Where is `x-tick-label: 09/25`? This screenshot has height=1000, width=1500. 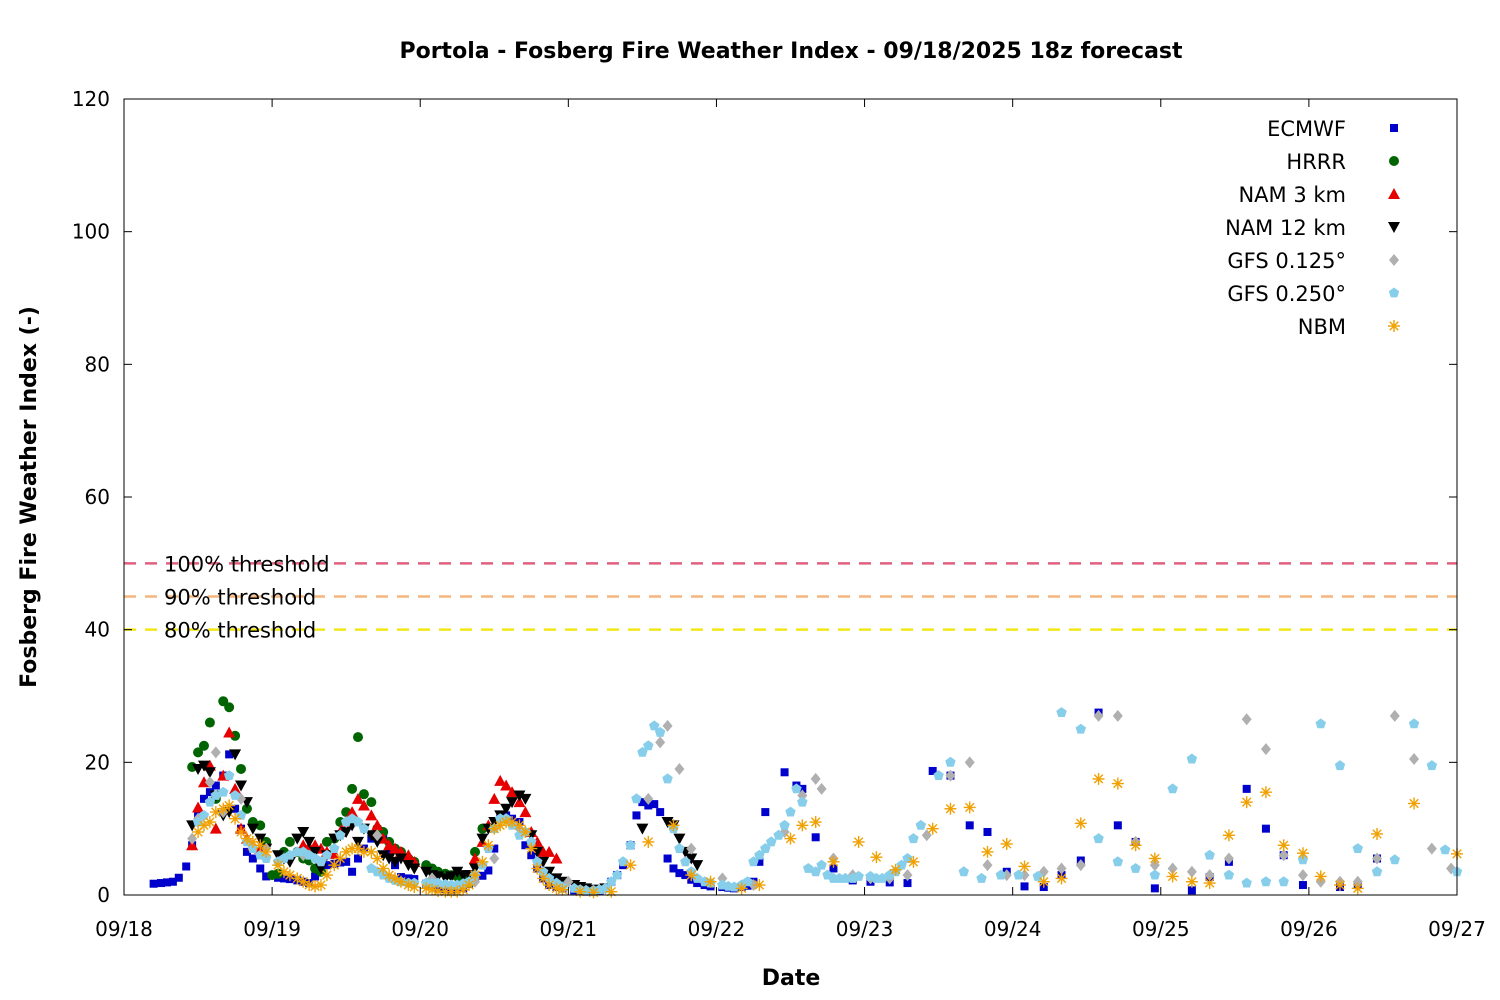 x-tick-label: 09/25 is located at coordinates (1161, 929).